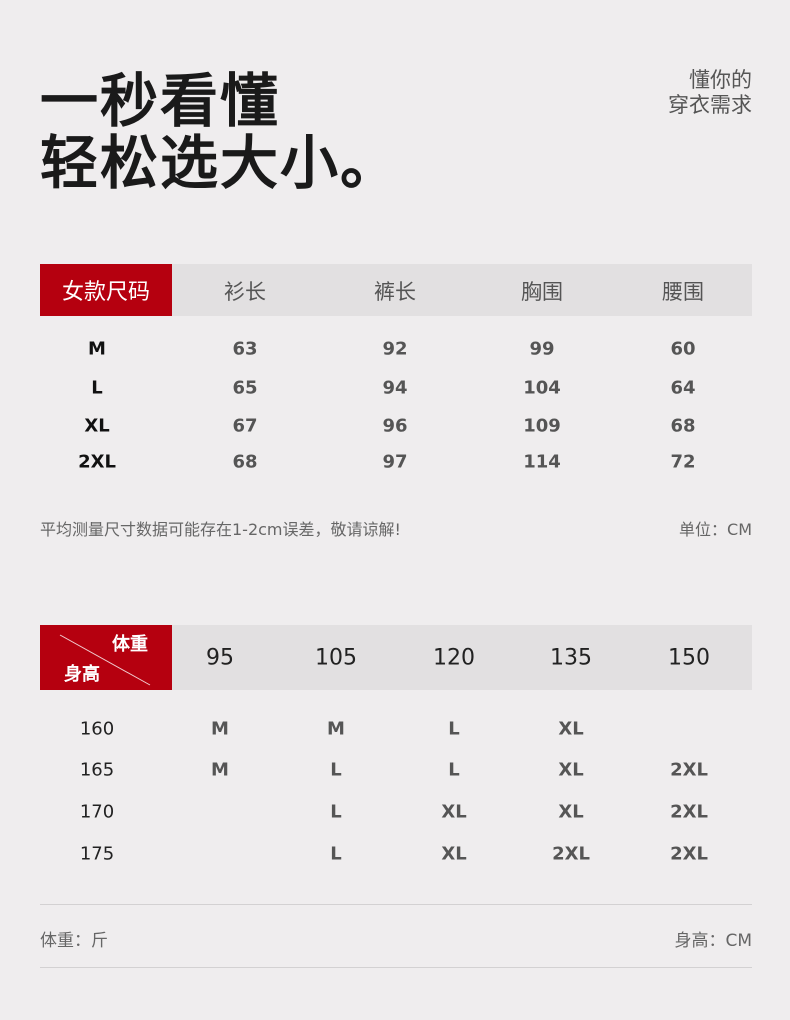  What do you see at coordinates (245, 292) in the screenshot?
I see `column-header: 衫长` at bounding box center [245, 292].